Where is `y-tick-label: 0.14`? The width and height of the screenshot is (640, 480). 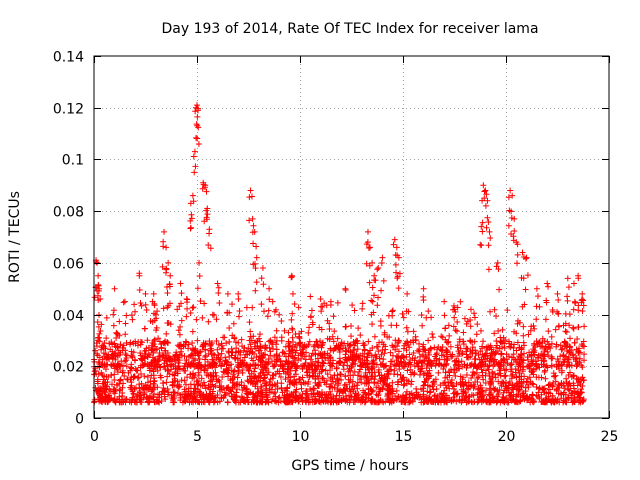 y-tick-label: 0.14 is located at coordinates (68, 58).